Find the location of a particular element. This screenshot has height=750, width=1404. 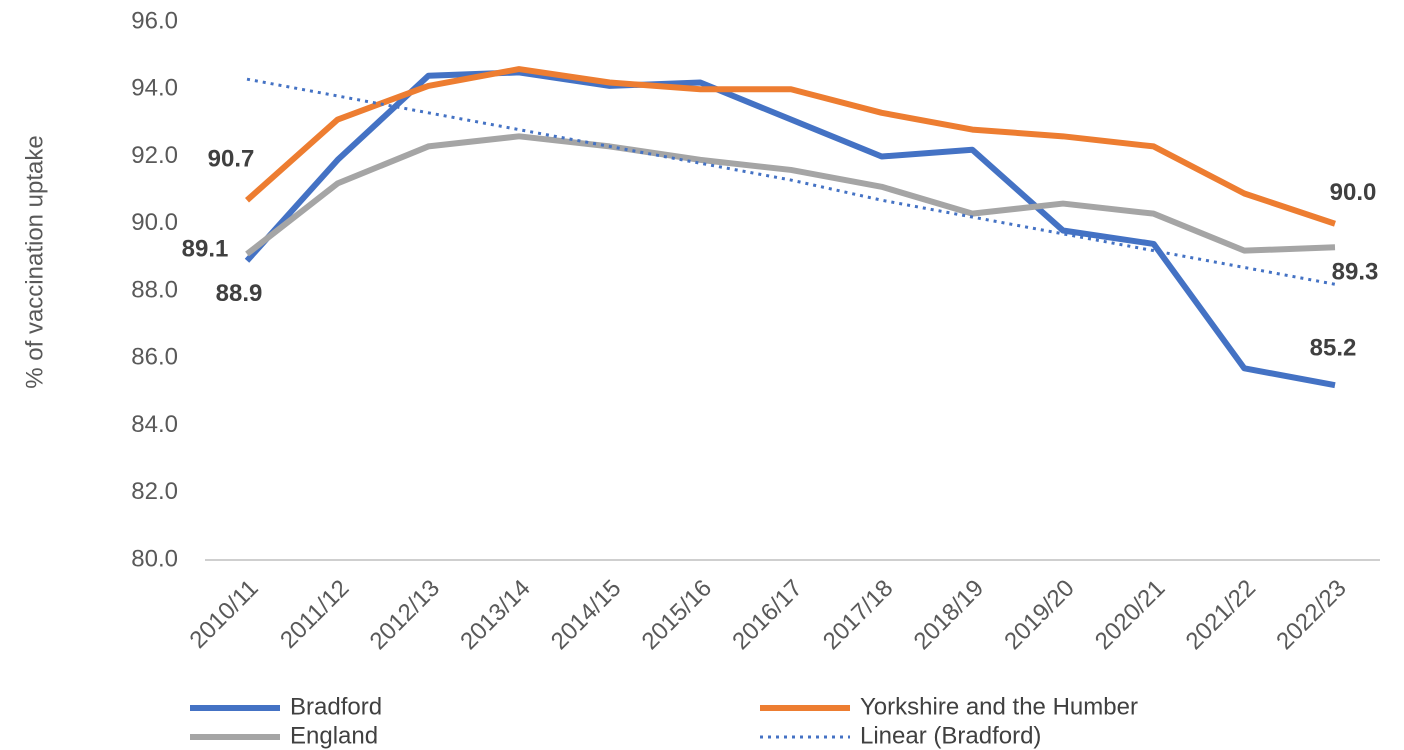

y-tick-label: 88.0 is located at coordinates (154, 289).